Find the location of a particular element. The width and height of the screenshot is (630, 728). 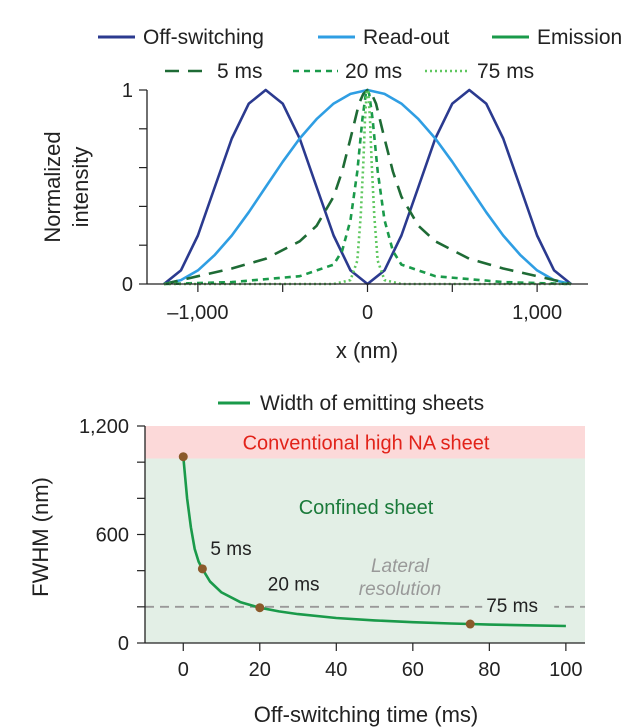

top-legend-label-dashed-2: 75 ms is located at coordinates (505, 71).